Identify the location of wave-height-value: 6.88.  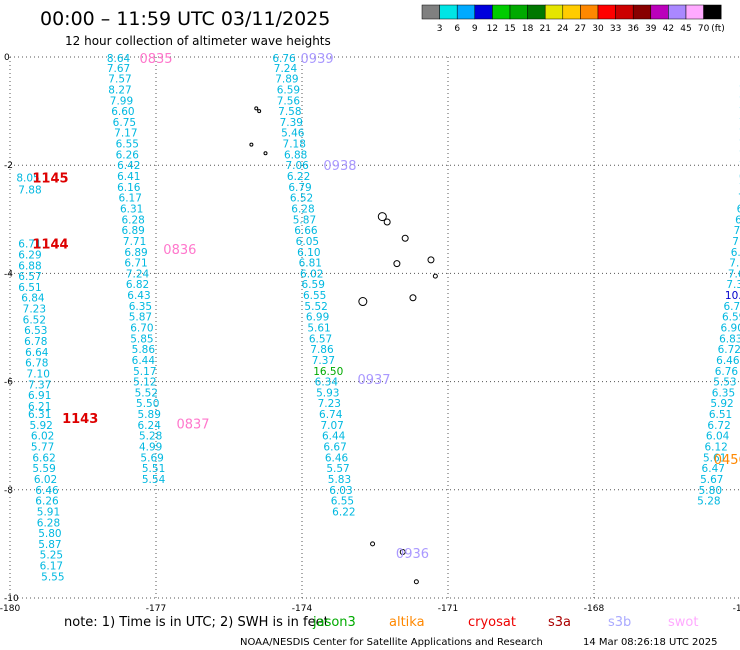
(29, 266).